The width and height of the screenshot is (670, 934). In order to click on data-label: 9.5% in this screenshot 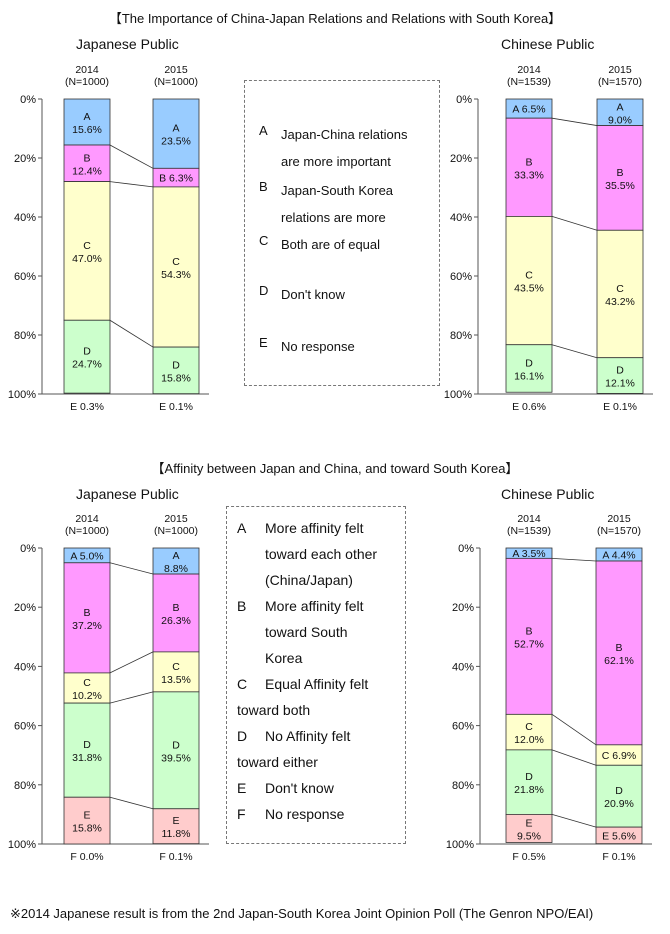, I will do `click(529, 836)`.